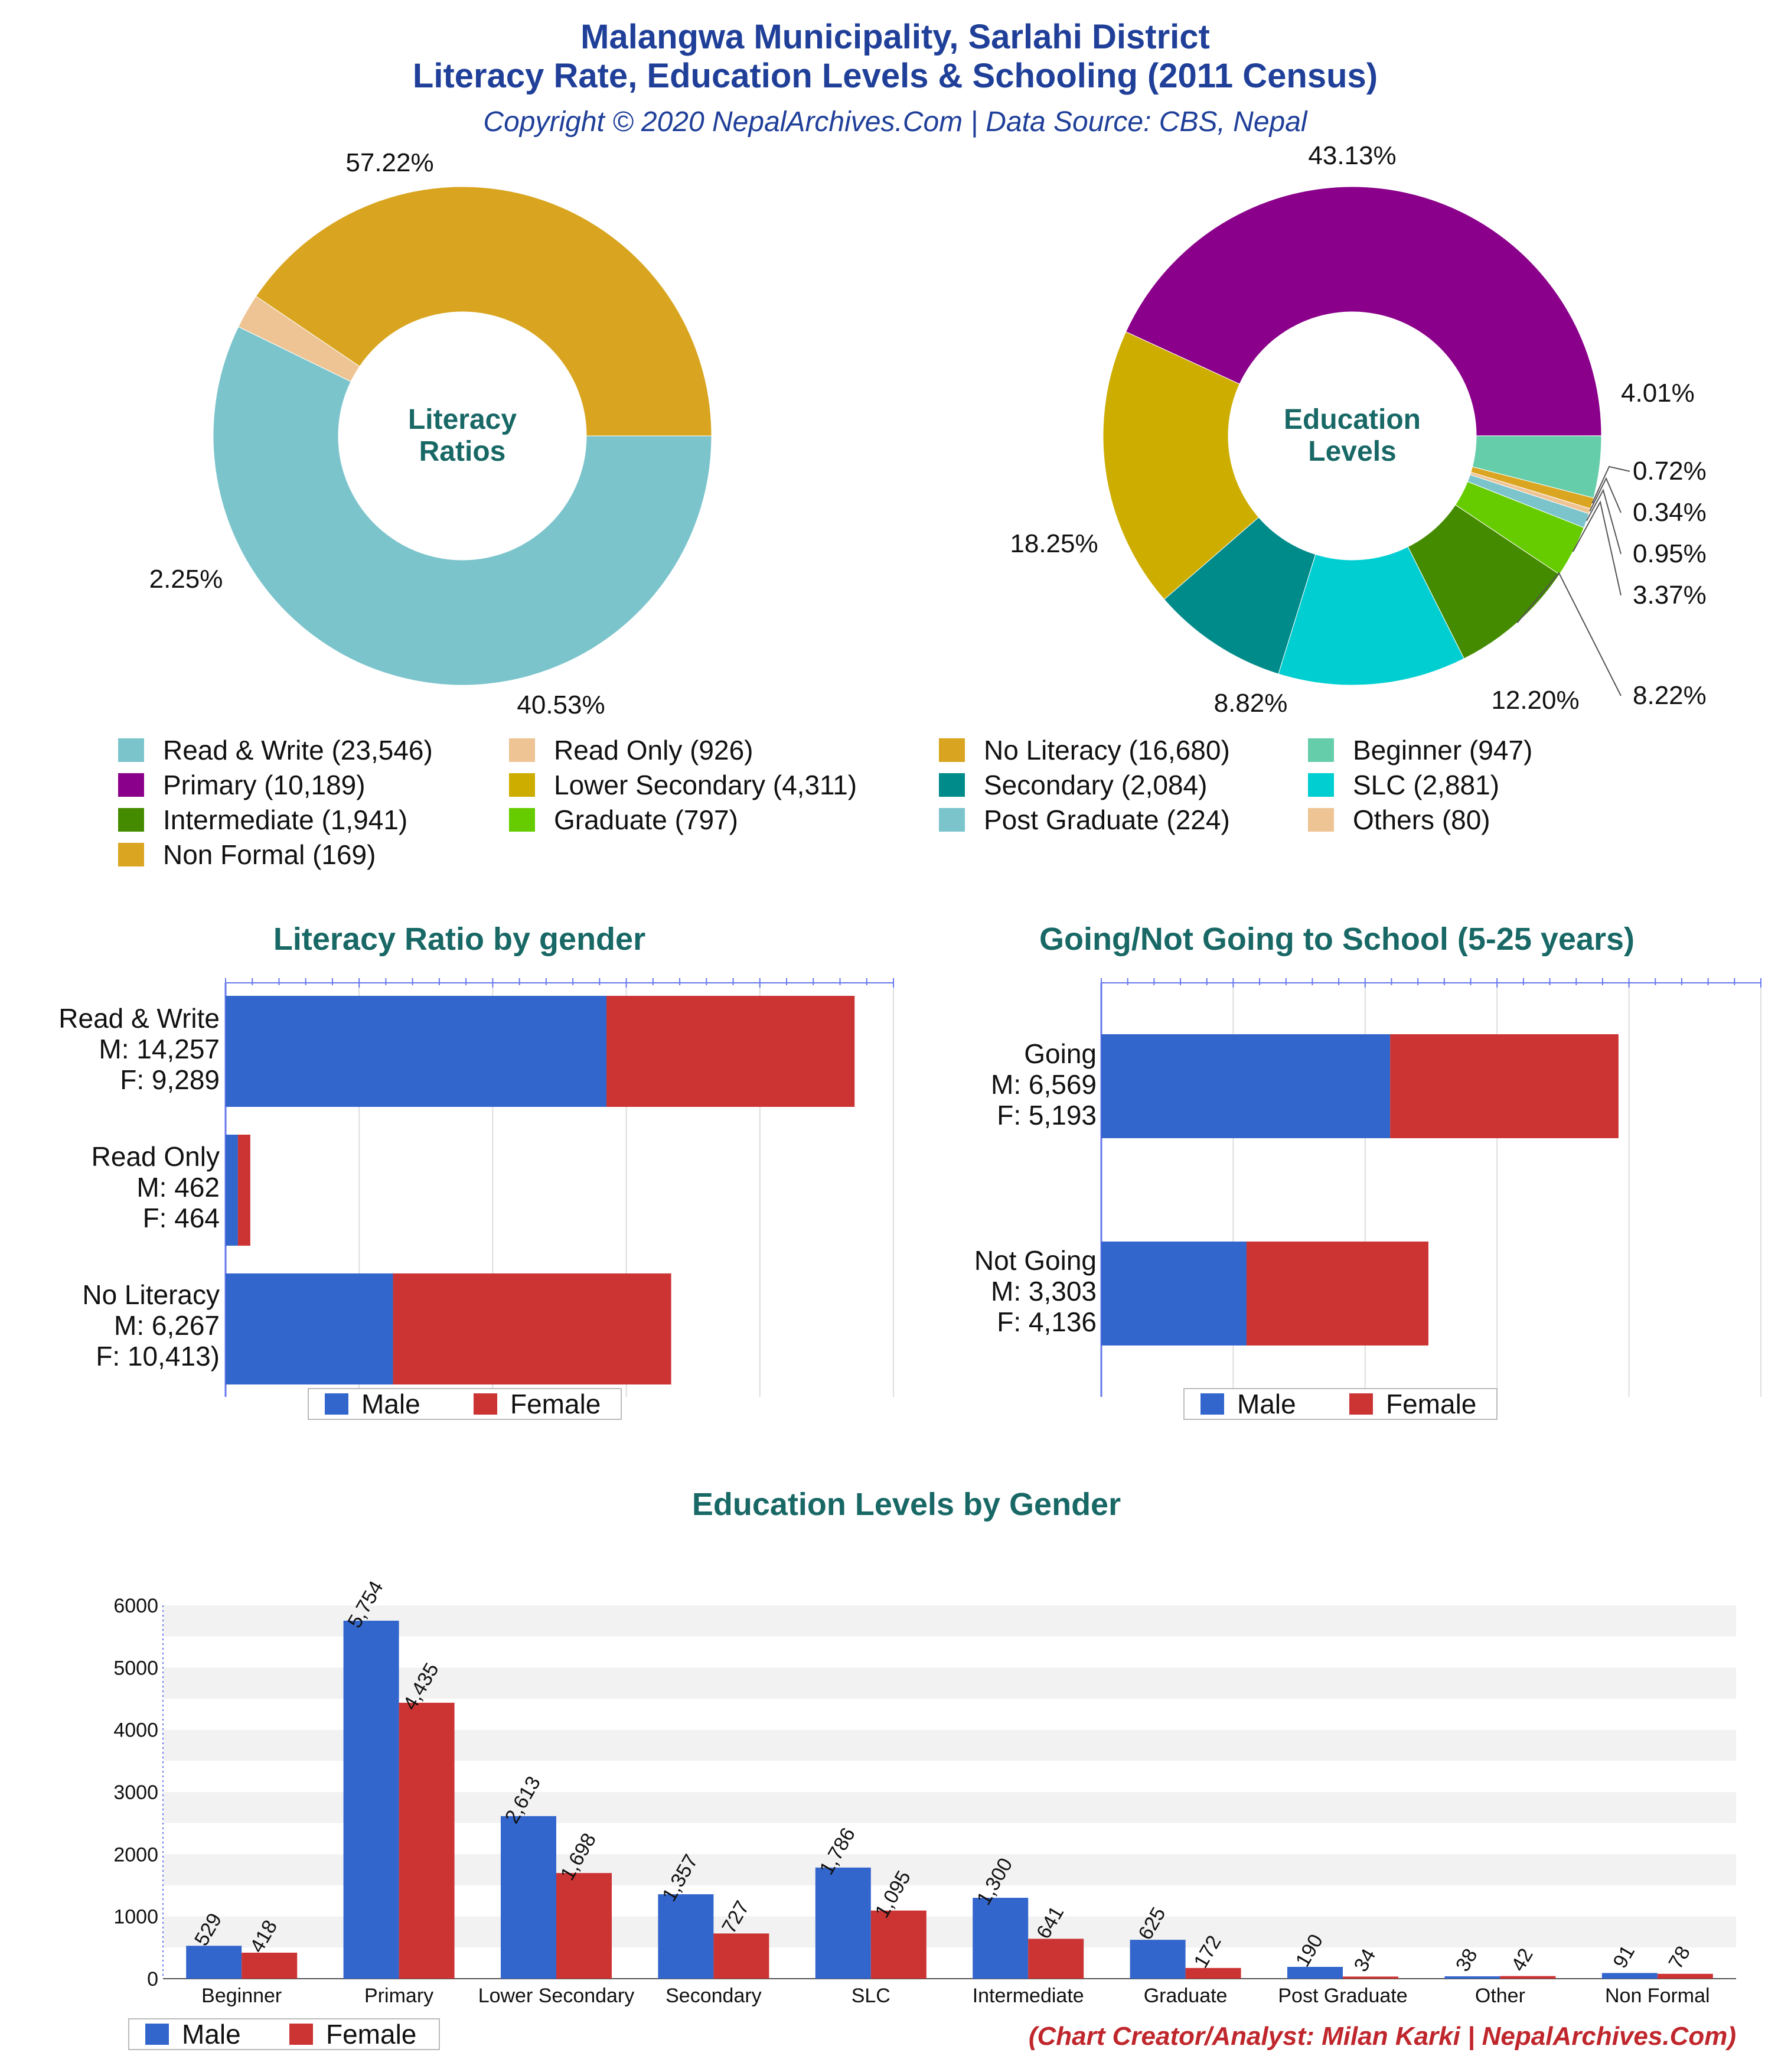 This screenshot has height=2072, width=1791. I want to click on category-label: M: 462, so click(178, 1187).